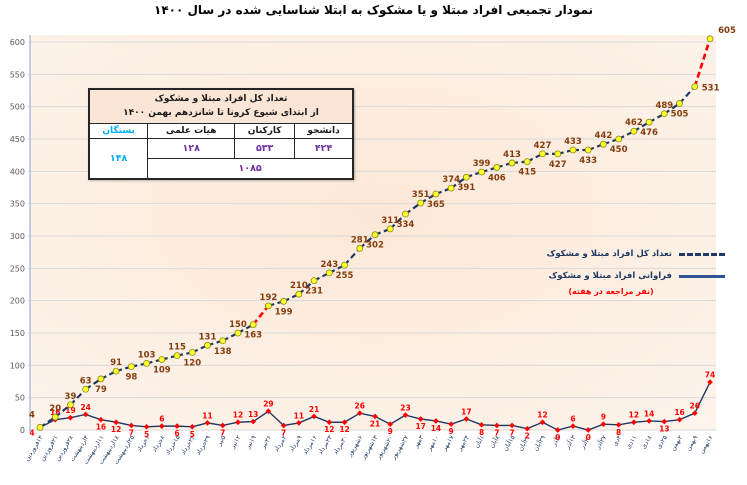 Image resolution: width=747 pixels, height=485 pixels. What do you see at coordinates (647, 442) in the screenshot?
I see `x-axis-label: ۱۸دی` at bounding box center [647, 442].